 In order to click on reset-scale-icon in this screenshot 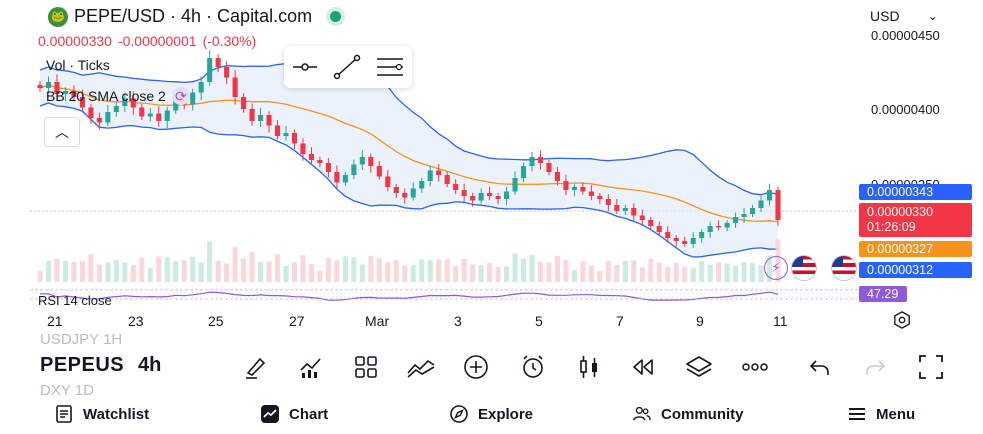, I will do `click(902, 320)`.